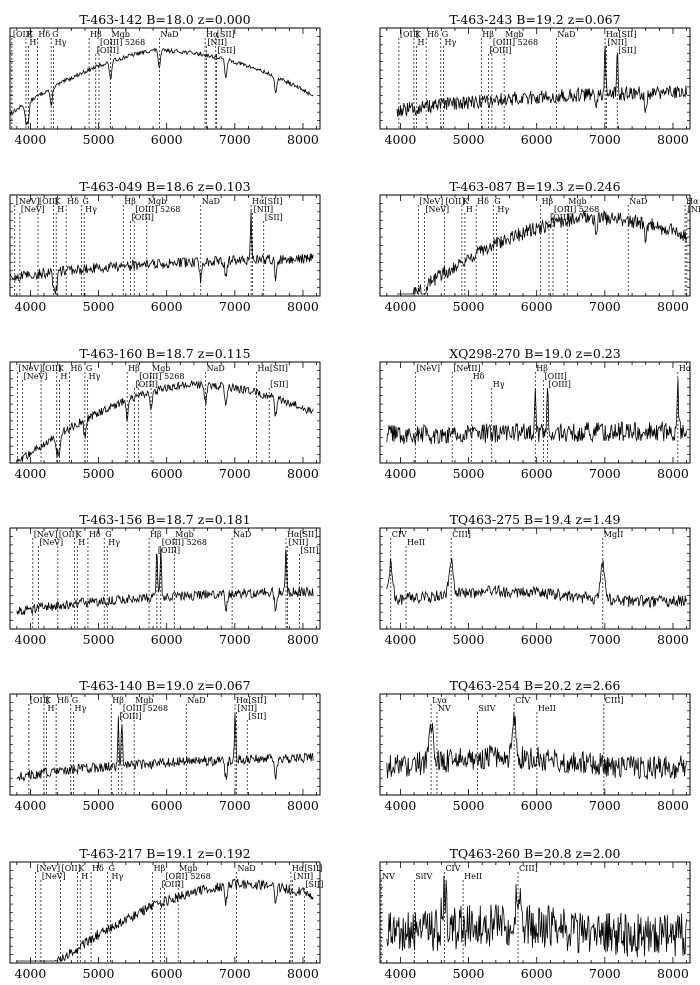  I want to click on panel-title: TQ463-254 B=20.2 z=2.66, so click(535, 685).